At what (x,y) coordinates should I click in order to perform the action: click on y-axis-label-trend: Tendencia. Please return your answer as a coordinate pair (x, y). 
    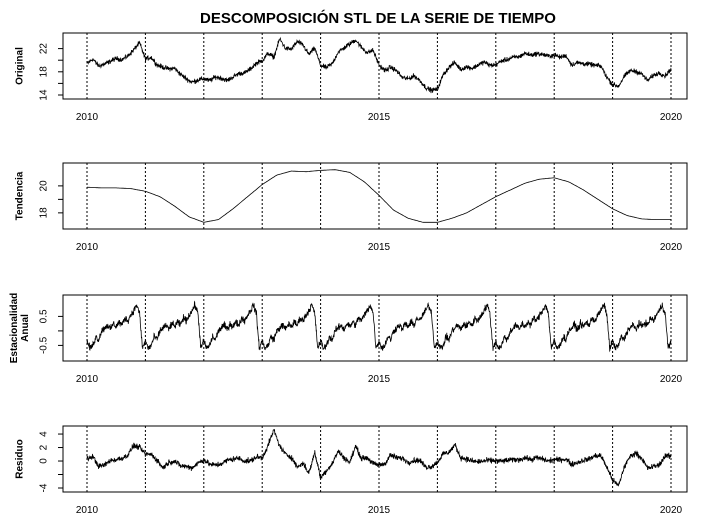
    Looking at the image, I should click on (20, 195).